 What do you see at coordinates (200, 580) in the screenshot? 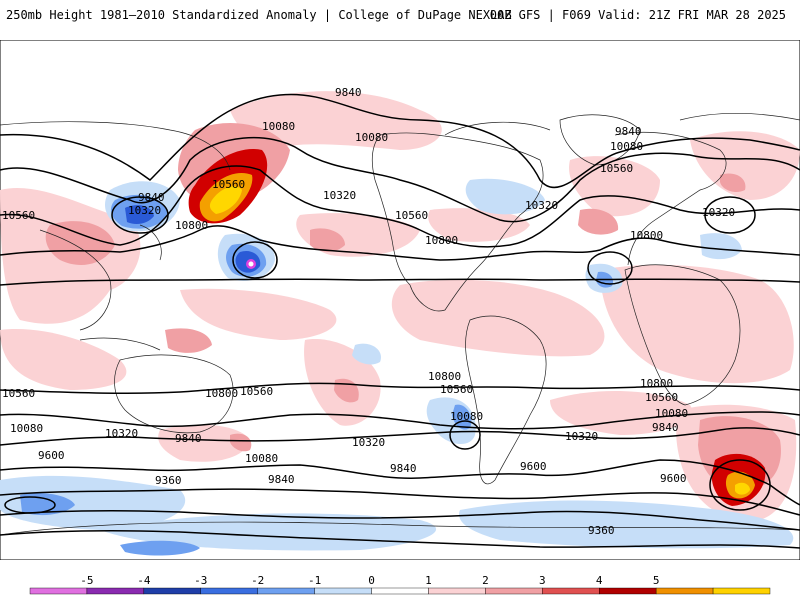
I see `colorbar-tick-label: -3` at bounding box center [200, 580].